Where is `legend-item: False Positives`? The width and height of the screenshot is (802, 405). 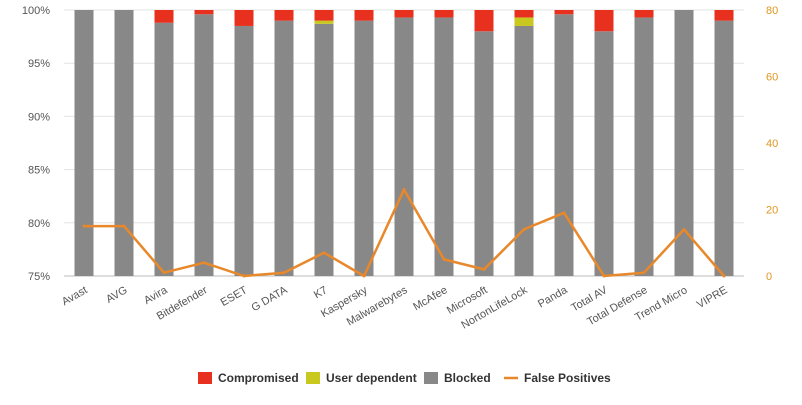 legend-item: False Positives is located at coordinates (557, 378).